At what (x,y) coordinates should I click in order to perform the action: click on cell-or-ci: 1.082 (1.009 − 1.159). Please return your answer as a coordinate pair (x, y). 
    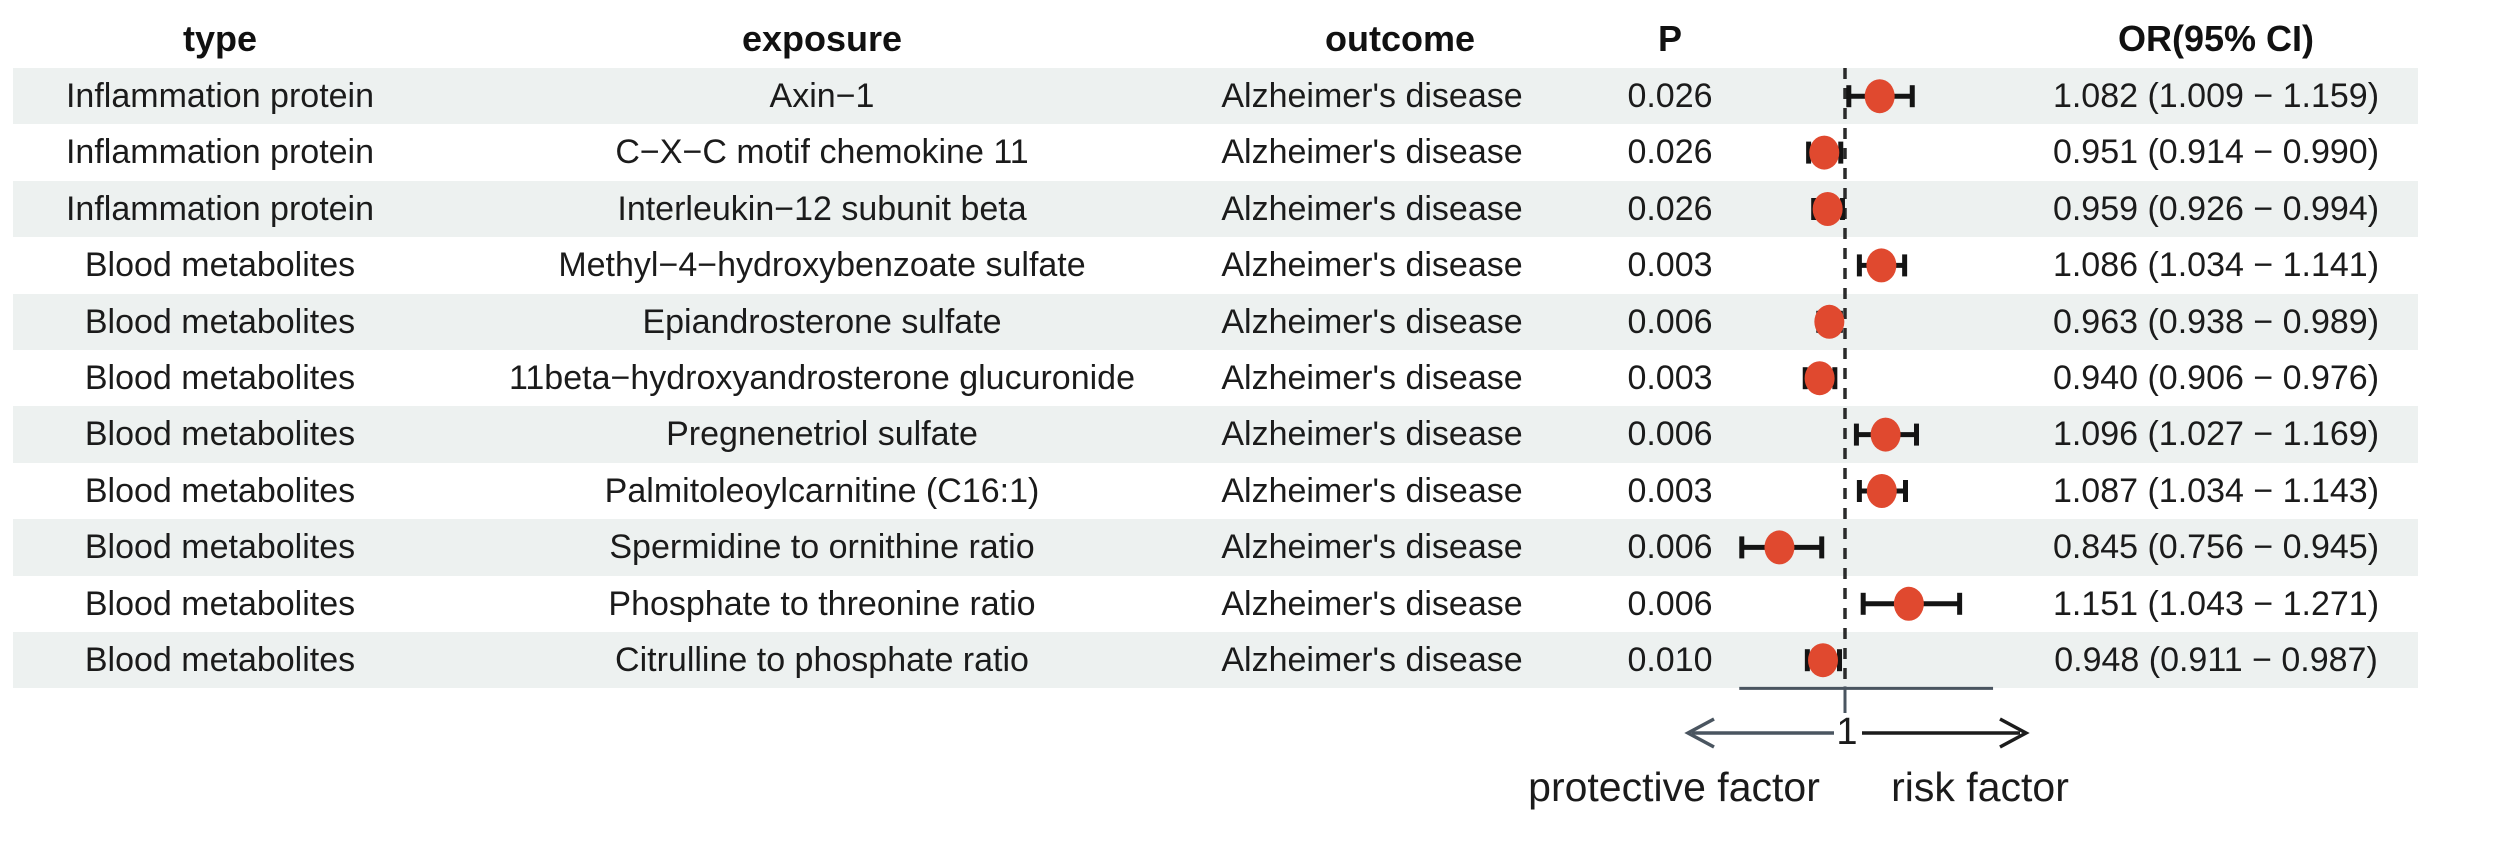
    Looking at the image, I should click on (2216, 96).